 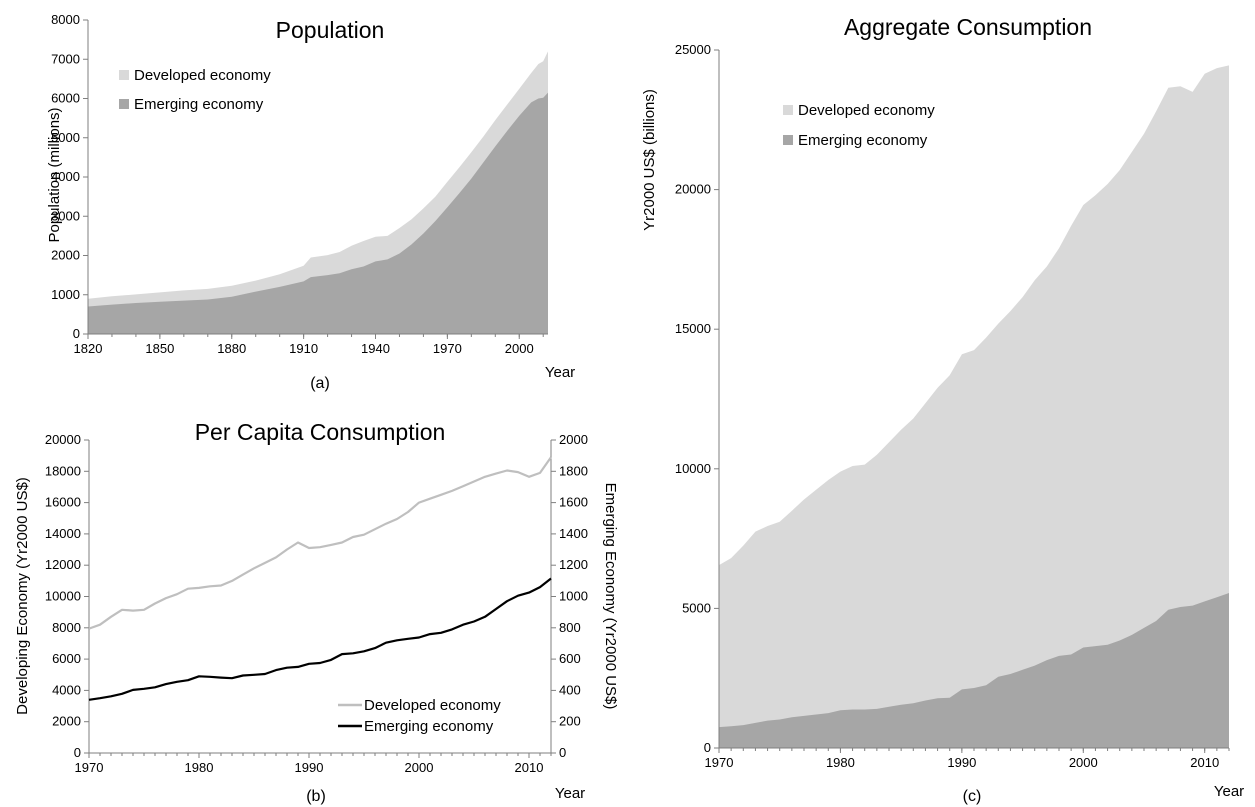 What do you see at coordinates (570, 689) in the screenshot?
I see `y2-tick-label: 400` at bounding box center [570, 689].